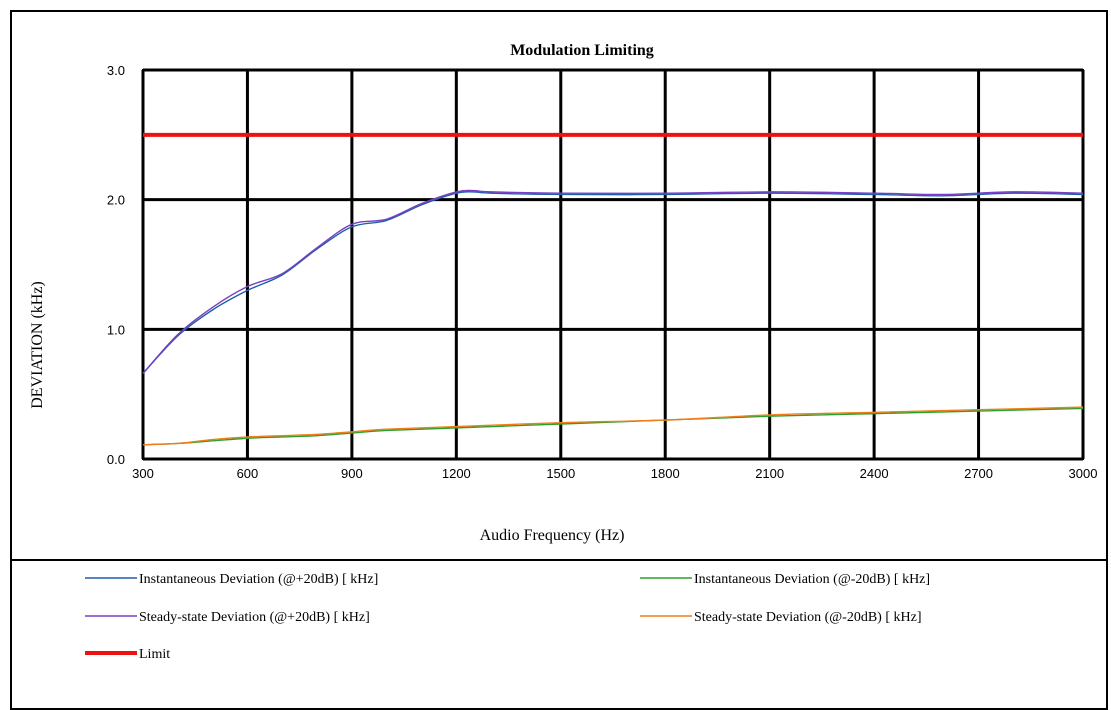 This screenshot has height=710, width=1111. I want to click on y-tick-label: 2.0, so click(116, 200).